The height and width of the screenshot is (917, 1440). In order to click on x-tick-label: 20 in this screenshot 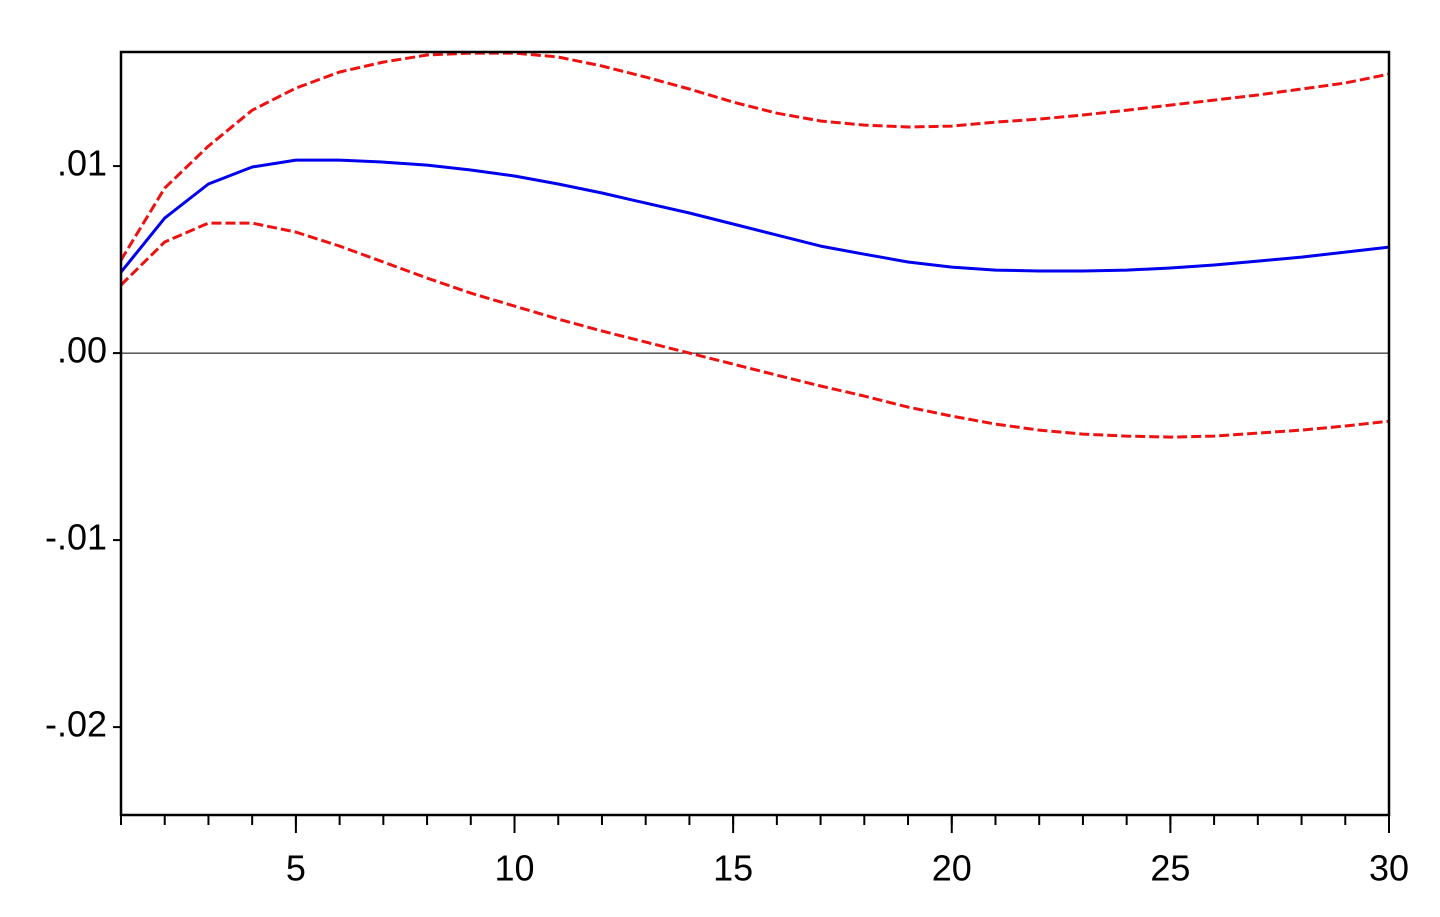, I will do `click(952, 868)`.